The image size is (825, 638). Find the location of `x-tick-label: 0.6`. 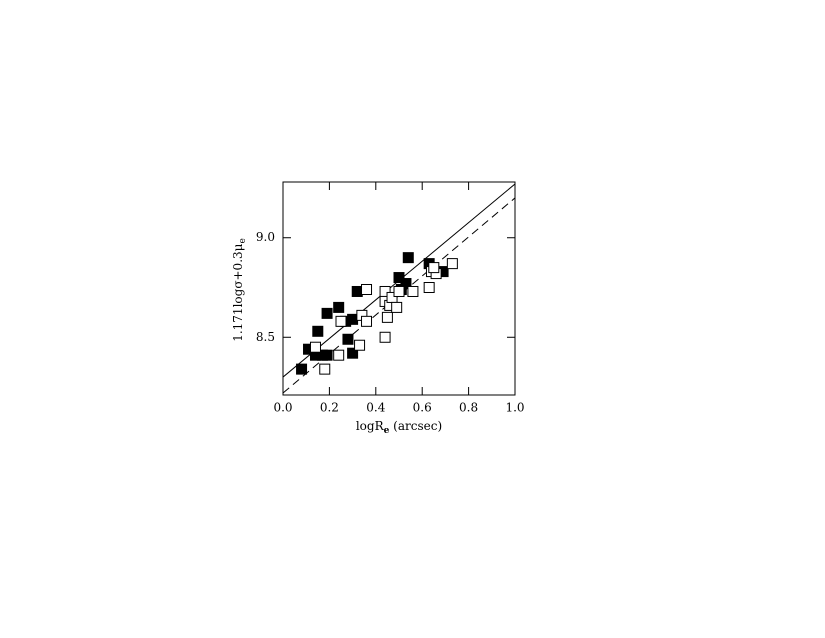

x-tick-label: 0.6 is located at coordinates (422, 408).